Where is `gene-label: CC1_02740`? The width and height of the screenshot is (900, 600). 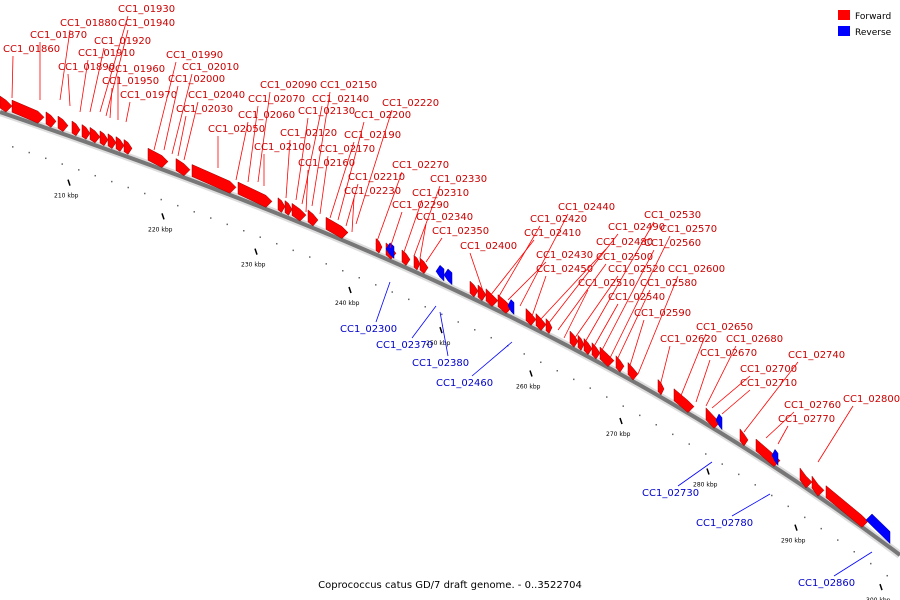 gene-label: CC1_02740 is located at coordinates (816, 355).